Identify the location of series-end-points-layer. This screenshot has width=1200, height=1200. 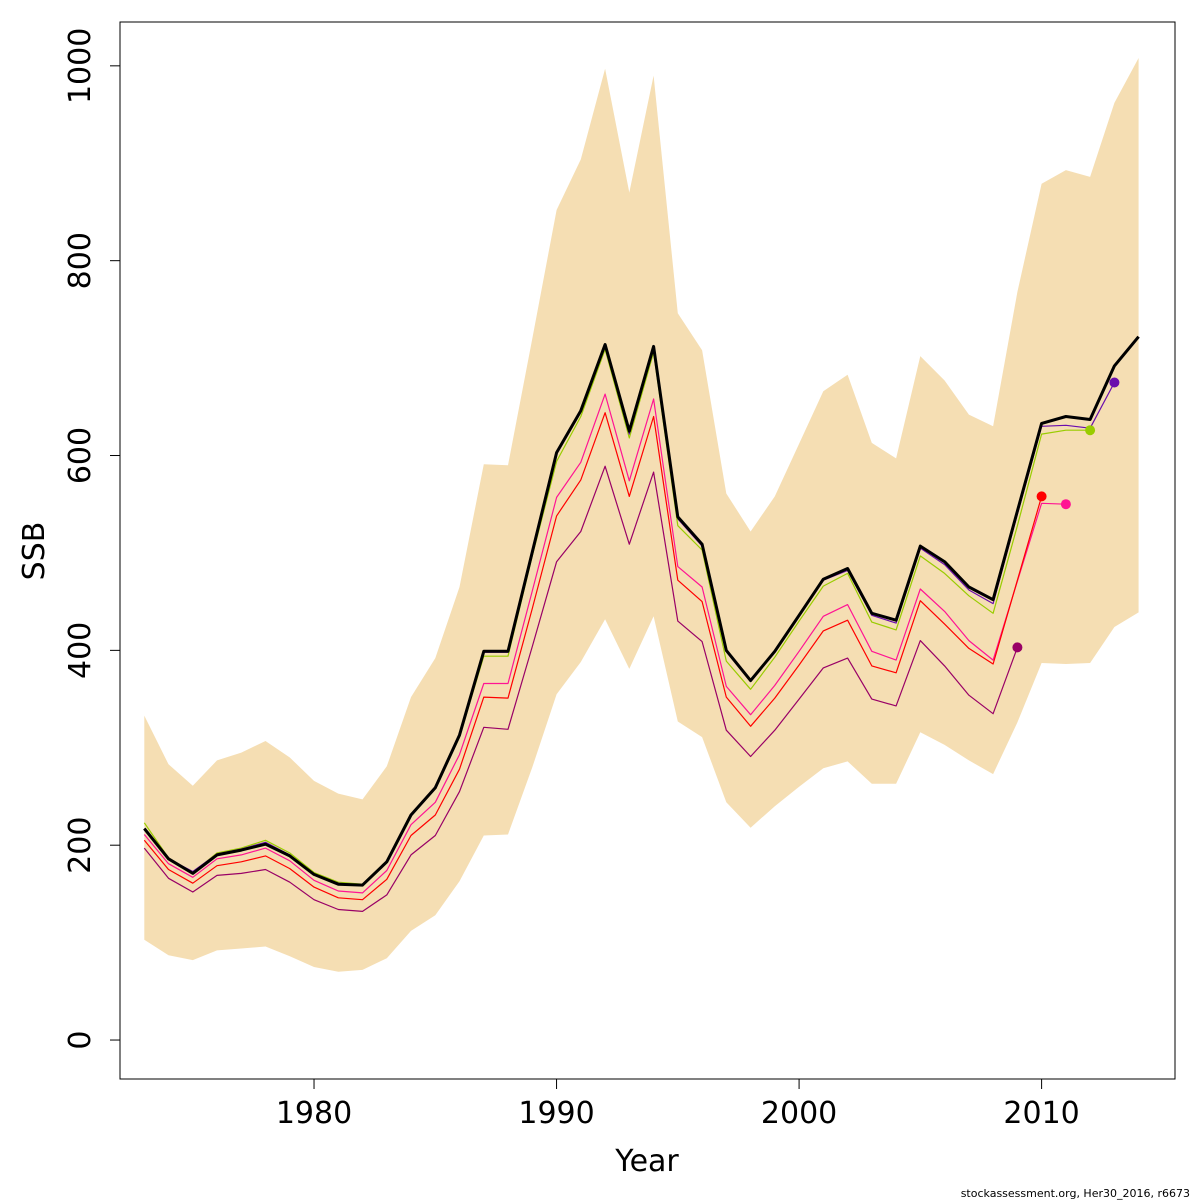
(1066, 515).